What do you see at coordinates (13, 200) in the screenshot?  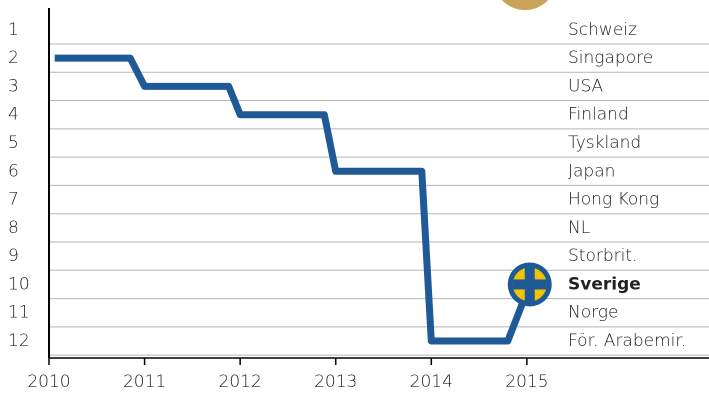 I see `y-tick-label: 7` at bounding box center [13, 200].